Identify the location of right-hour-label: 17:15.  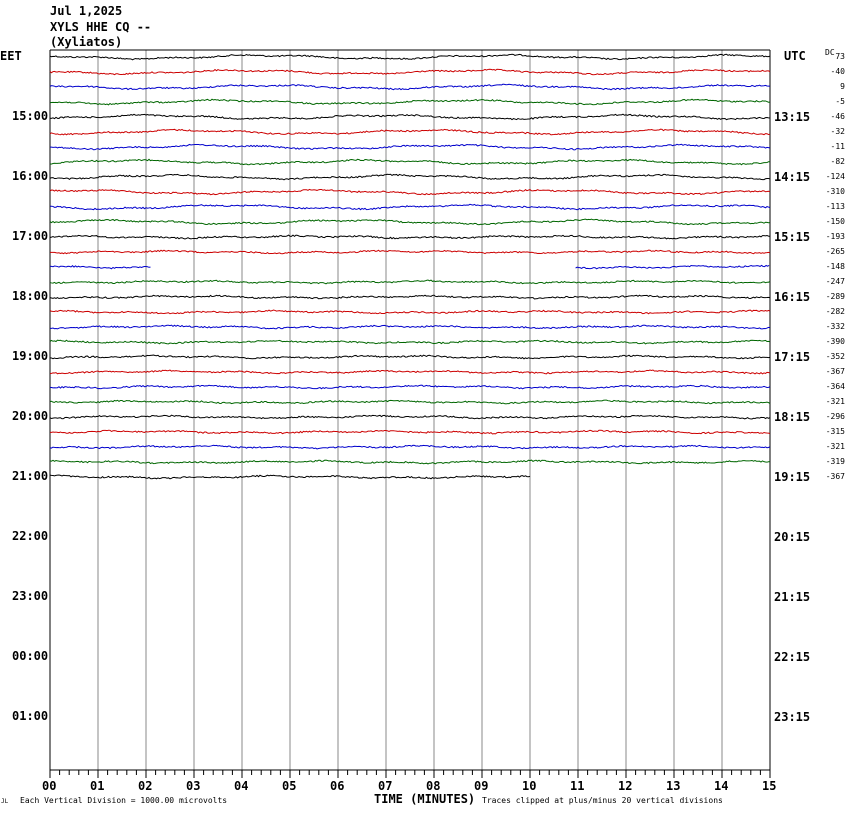
(792, 357).